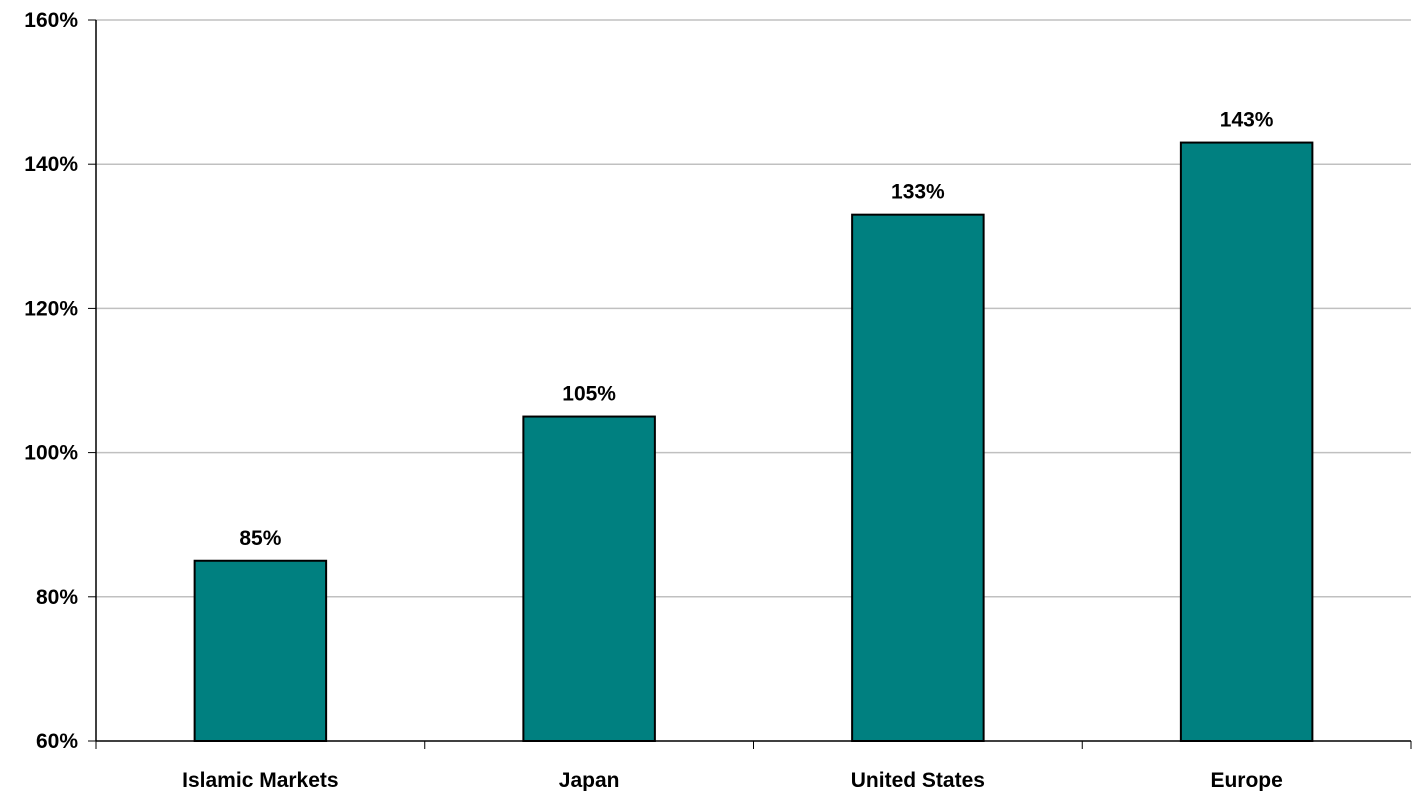  What do you see at coordinates (51, 308) in the screenshot?
I see `y-tick-label: 120%` at bounding box center [51, 308].